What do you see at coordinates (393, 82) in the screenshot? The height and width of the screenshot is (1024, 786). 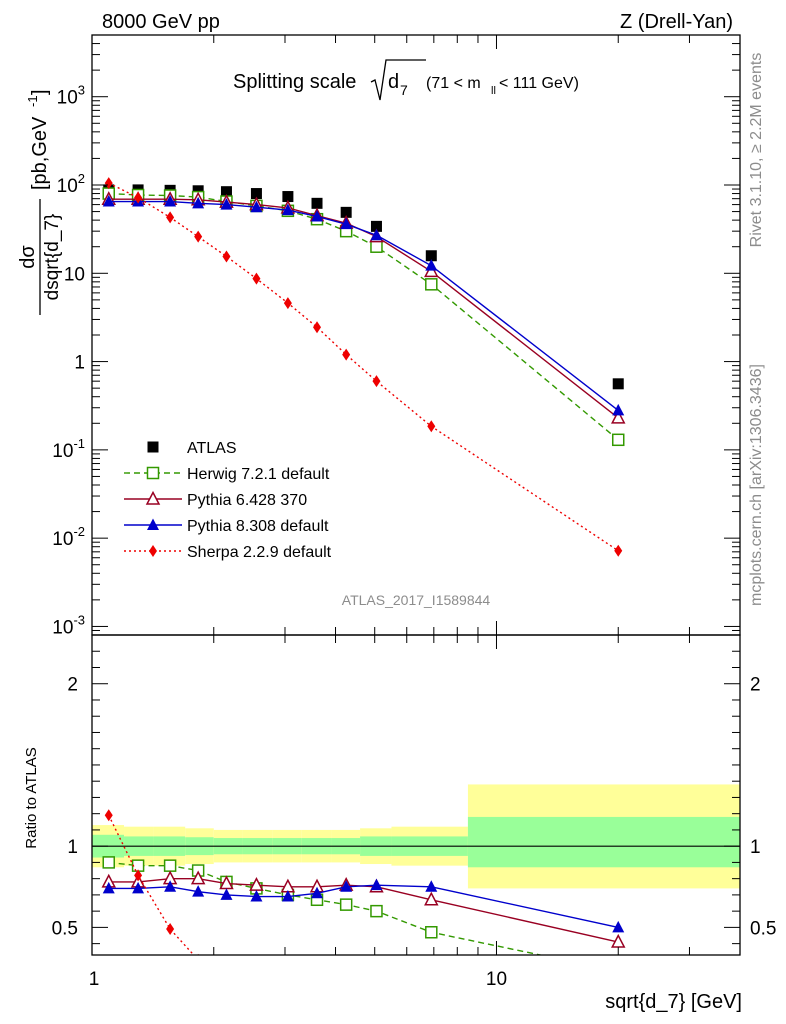 I see `title-sqrt-variable: d` at bounding box center [393, 82].